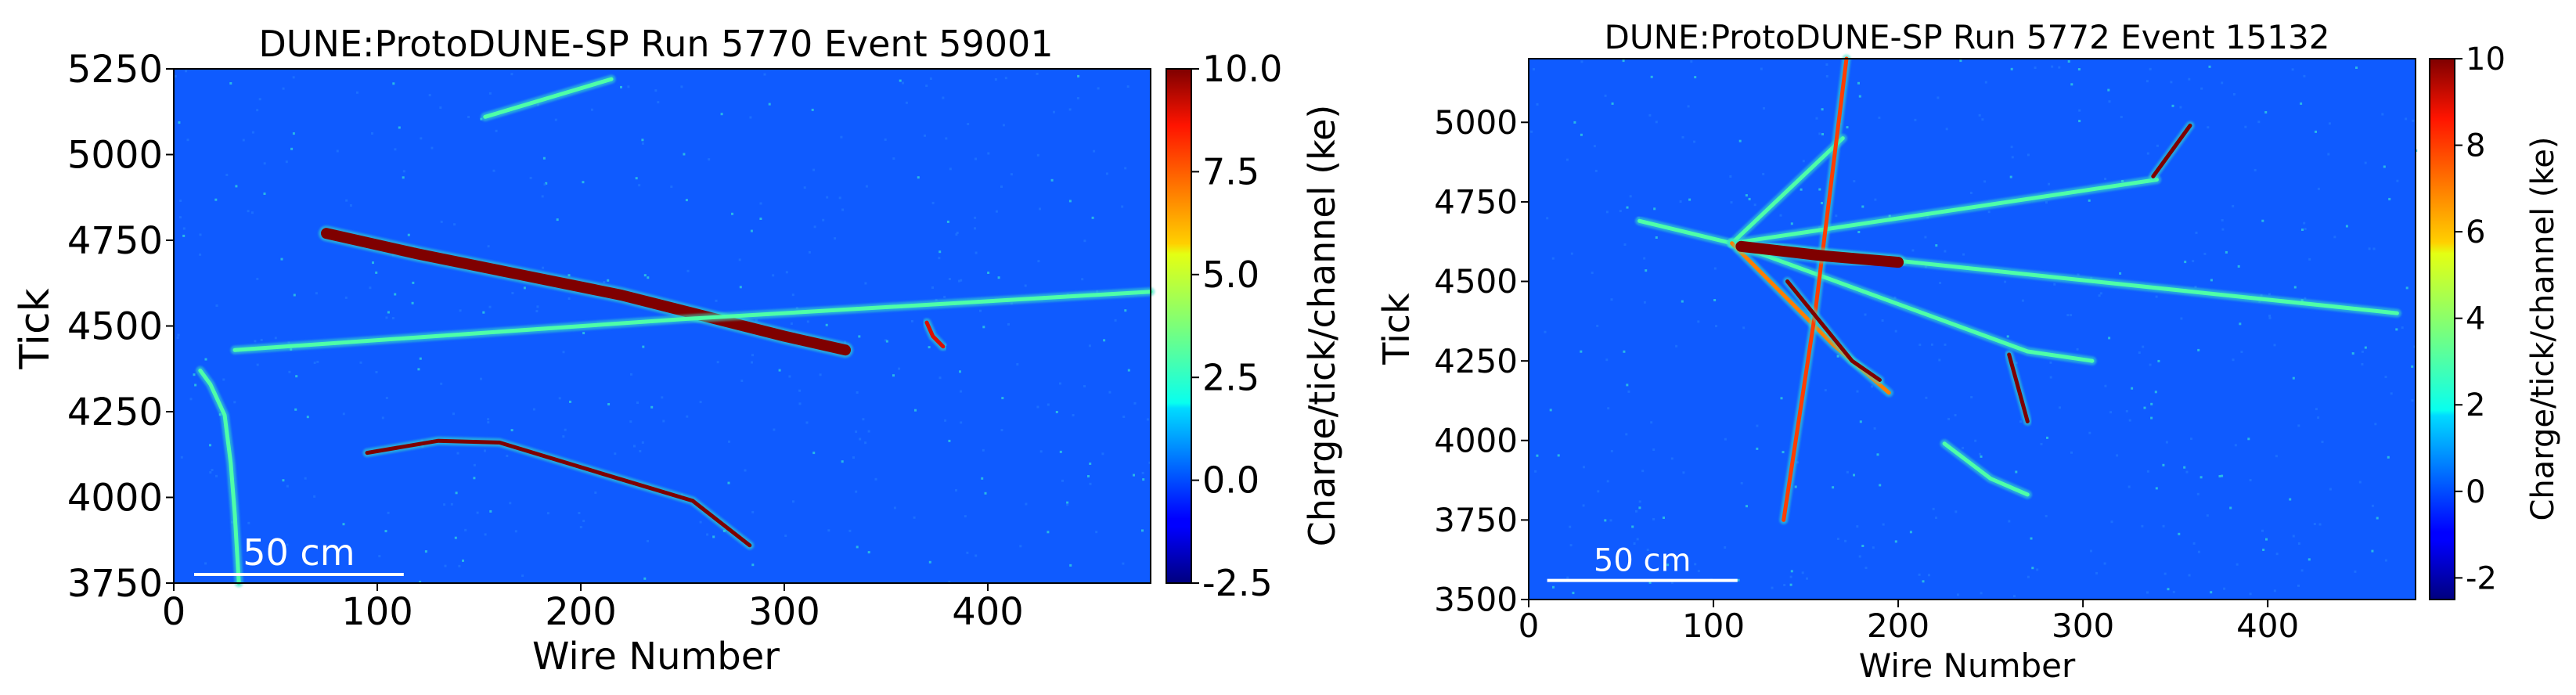  I want to click on colorbar-tick-label: -2.5, so click(1237, 583).